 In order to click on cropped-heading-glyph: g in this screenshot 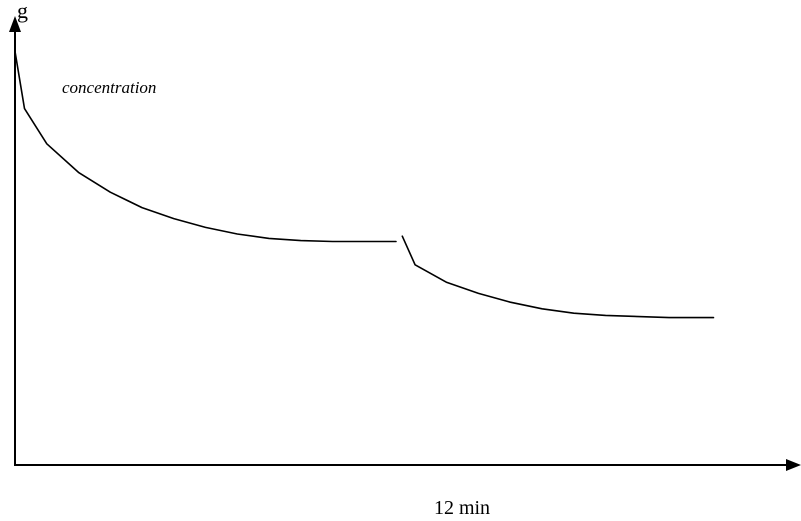, I will do `click(22, 11)`.